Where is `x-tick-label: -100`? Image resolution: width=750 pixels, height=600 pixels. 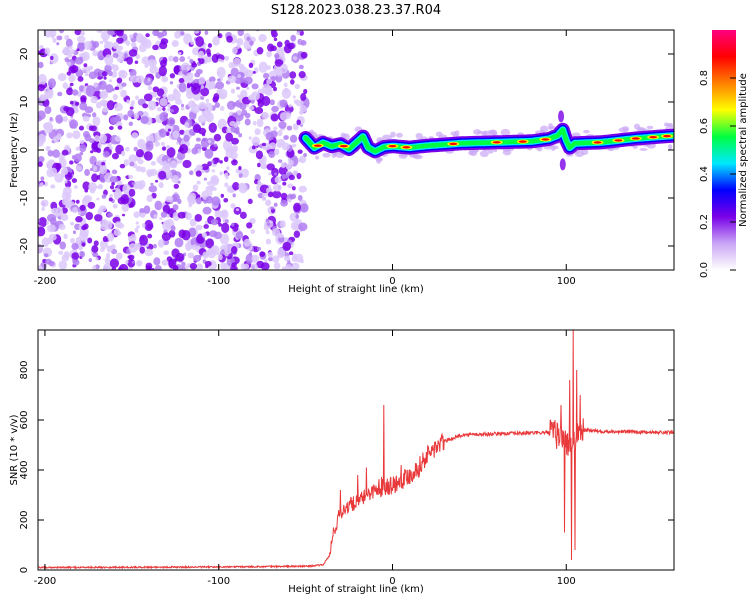
x-tick-label: -100 is located at coordinates (218, 281).